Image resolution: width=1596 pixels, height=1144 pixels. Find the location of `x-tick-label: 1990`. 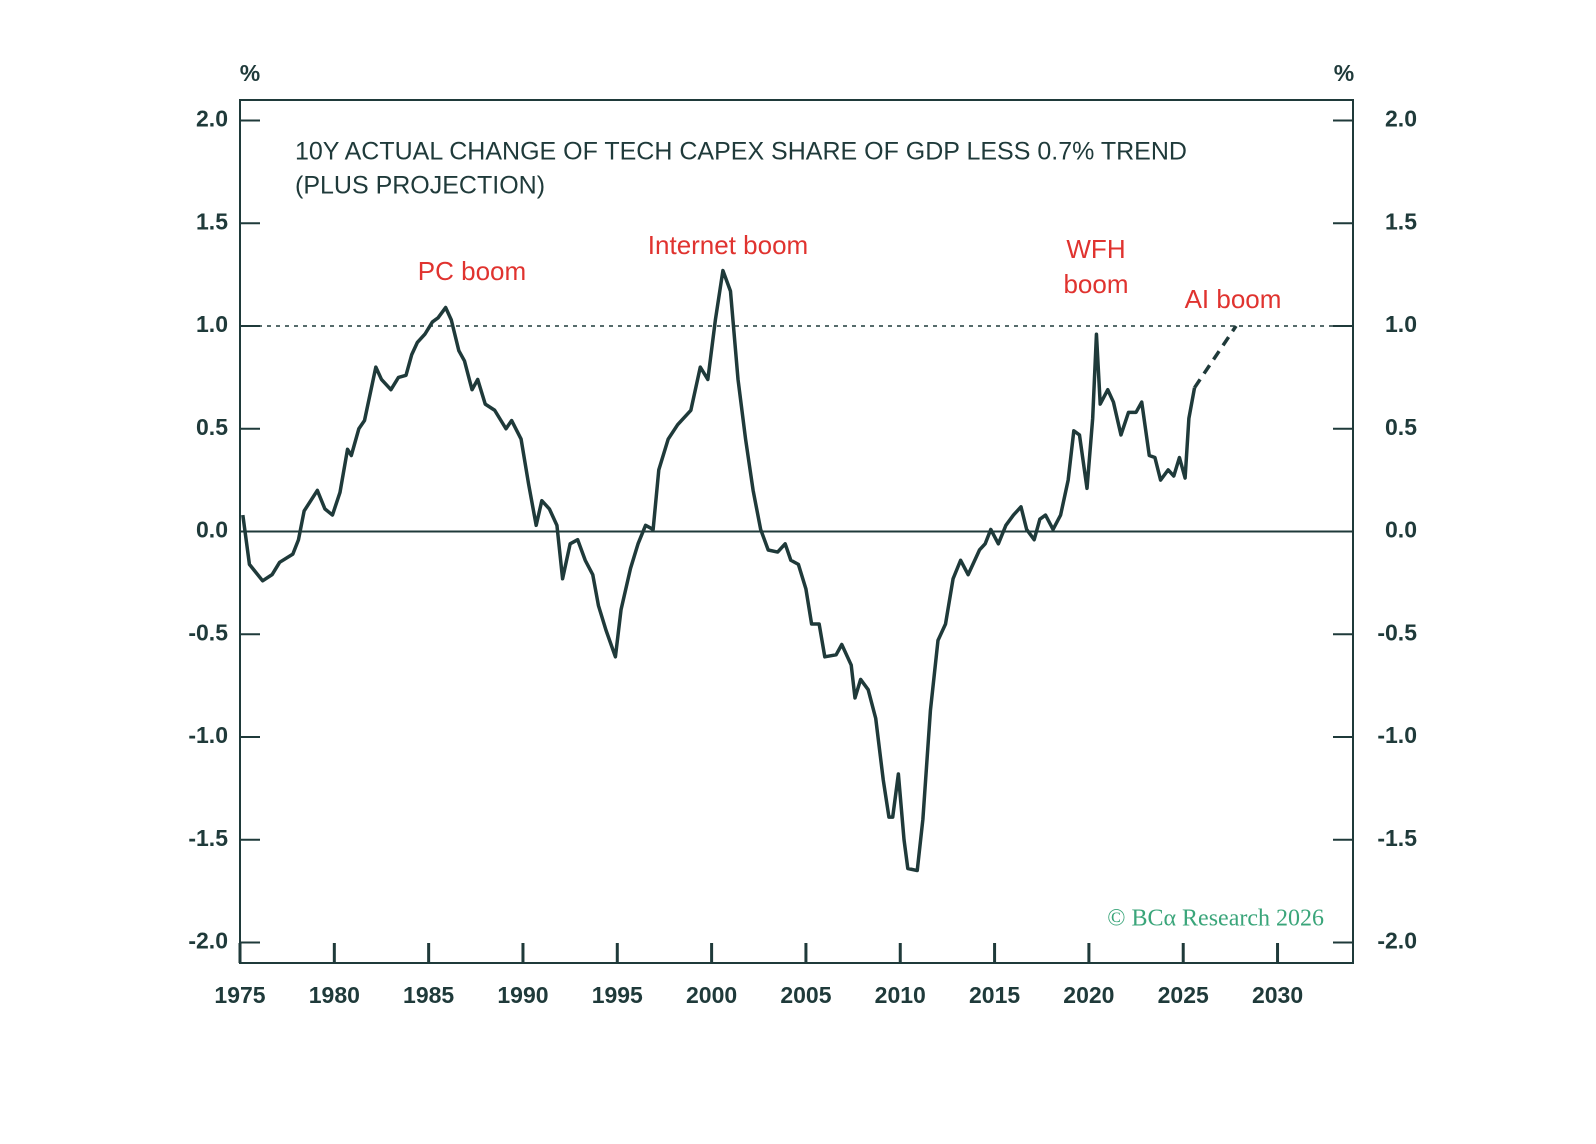

x-tick-label: 1990 is located at coordinates (522, 995).